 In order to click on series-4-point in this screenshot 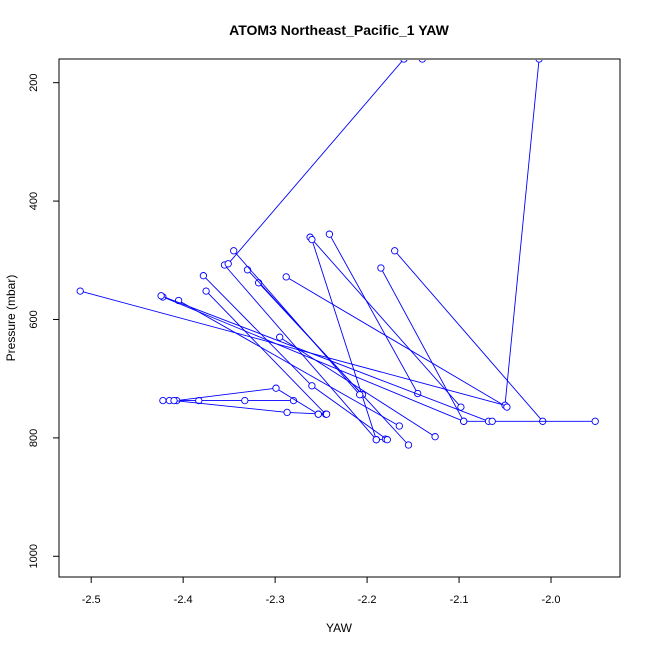, I will do `click(329, 234)`.